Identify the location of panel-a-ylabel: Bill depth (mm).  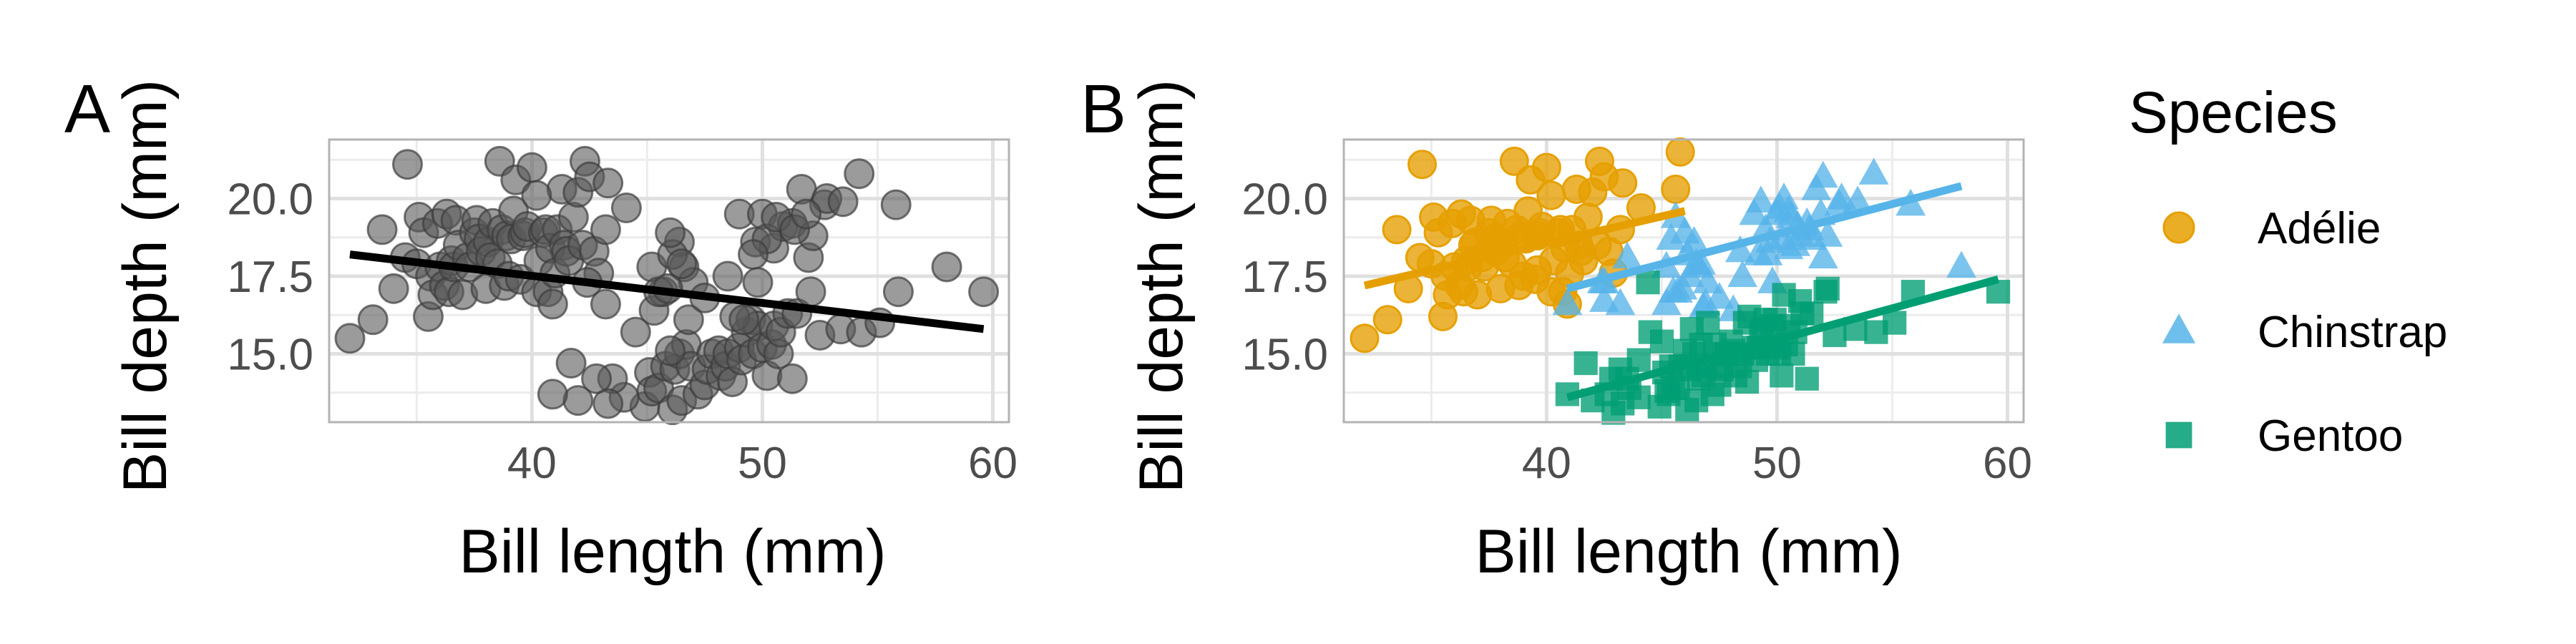
(145, 286).